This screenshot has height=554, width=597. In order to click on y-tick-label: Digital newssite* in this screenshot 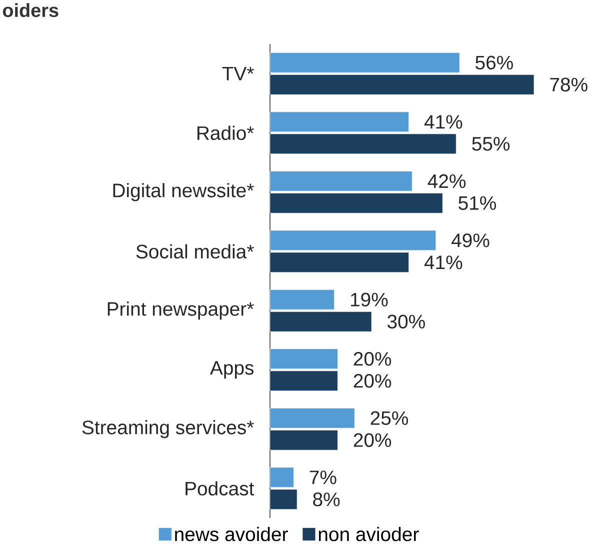, I will do `click(183, 192)`.